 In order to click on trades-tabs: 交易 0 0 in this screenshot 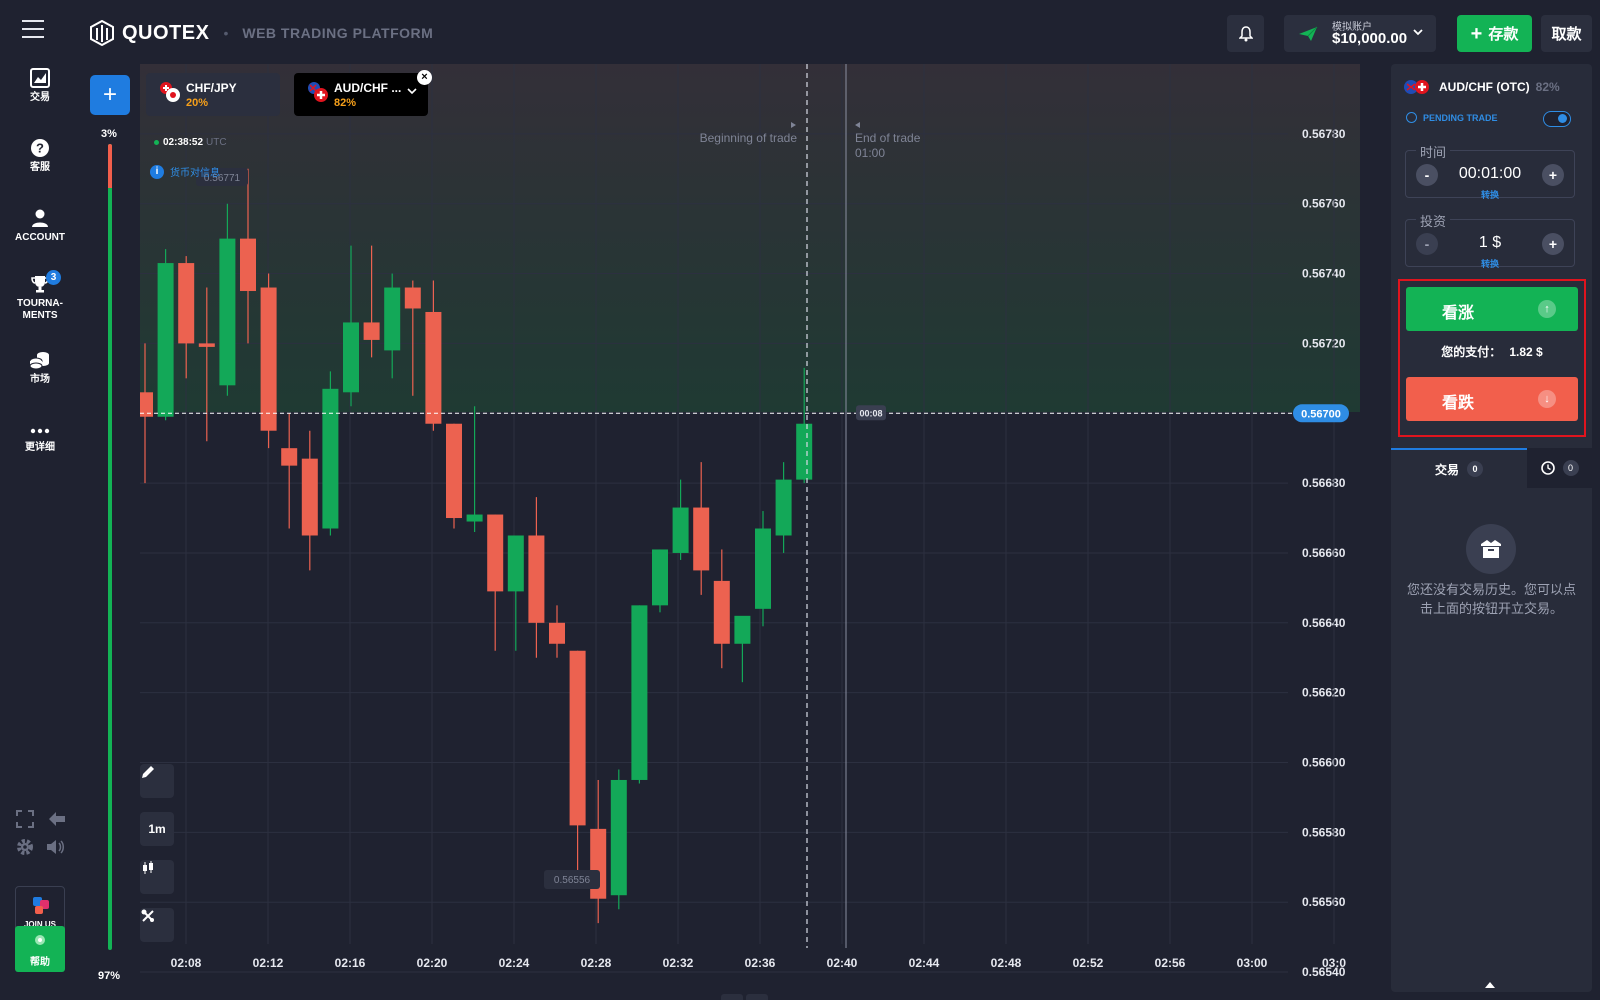, I will do `click(1491, 468)`.